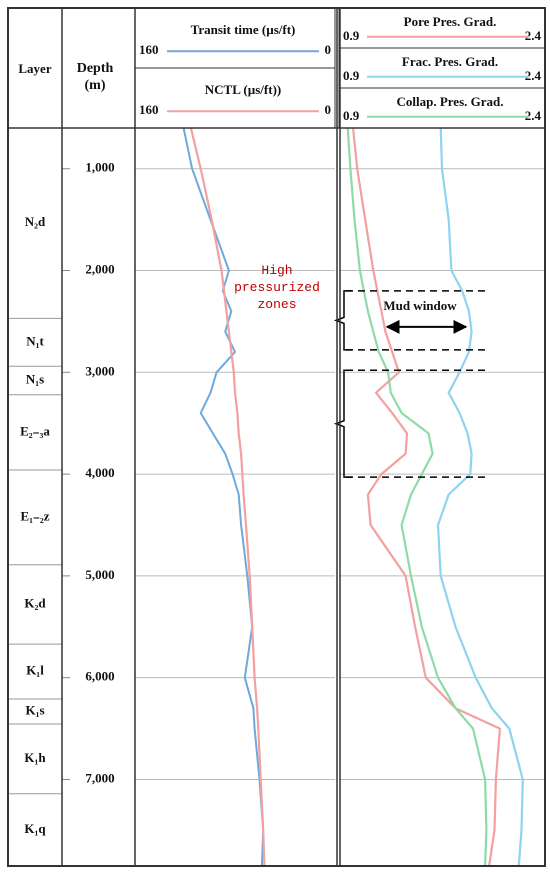  Describe the element at coordinates (243, 29) in the screenshot. I see `legend-entry: Transit time (µs/ft)` at that location.